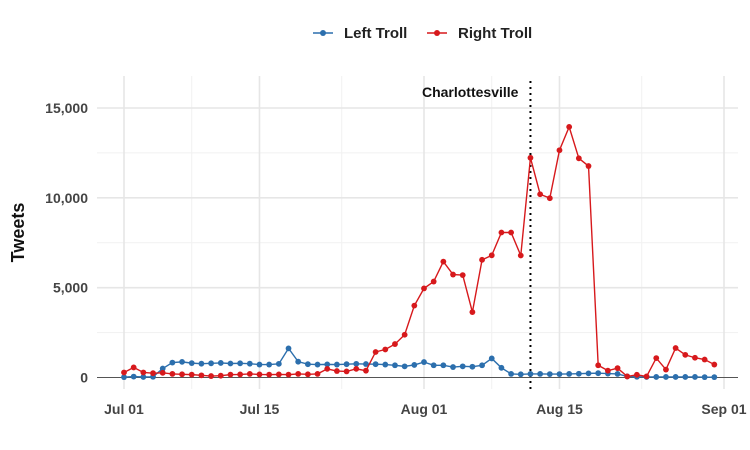  What do you see at coordinates (66, 108) in the screenshot?
I see `y-tick-label: 15,000` at bounding box center [66, 108].